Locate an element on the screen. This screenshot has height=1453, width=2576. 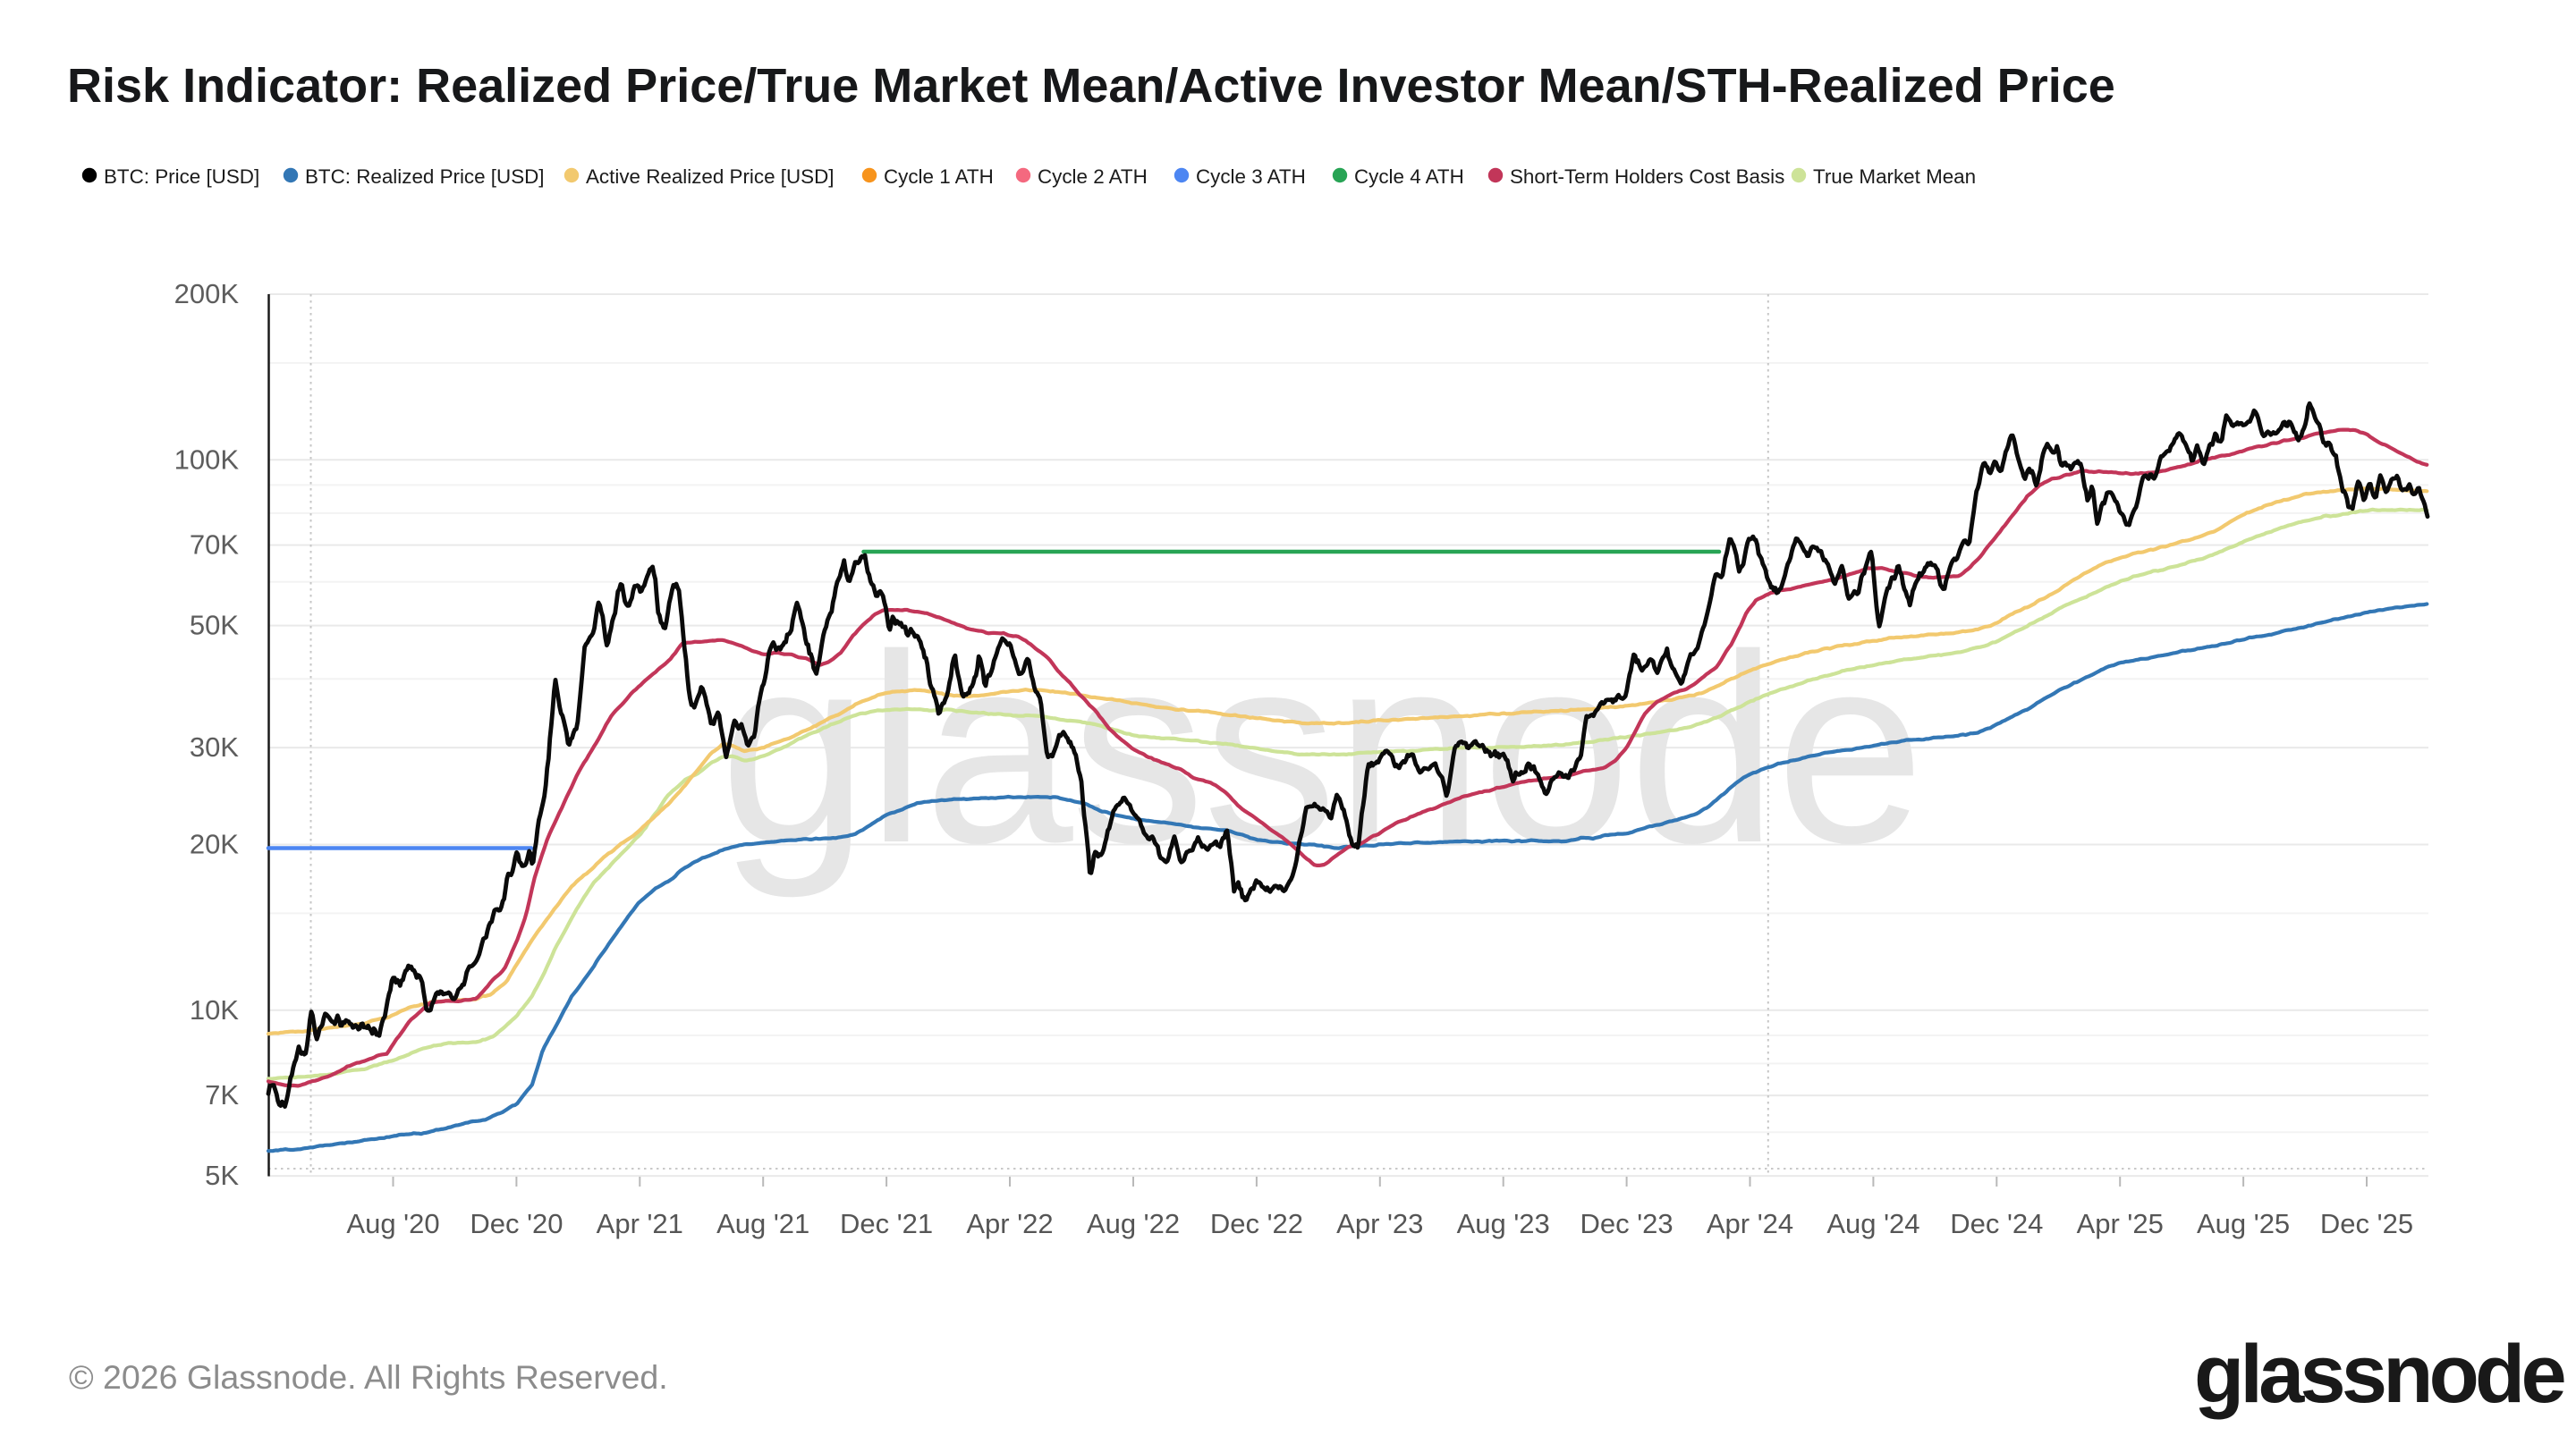
svg-text: 10K is located at coordinates (214, 1010).